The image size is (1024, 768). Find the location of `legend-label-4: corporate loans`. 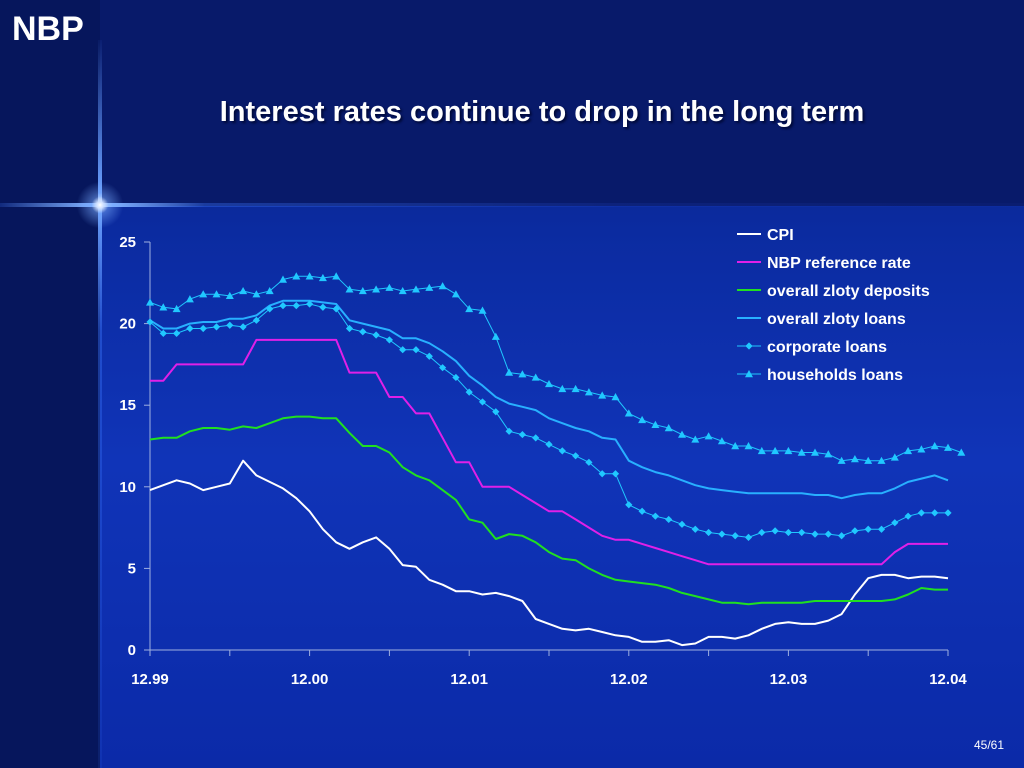

legend-label-4: corporate loans is located at coordinates (827, 347).